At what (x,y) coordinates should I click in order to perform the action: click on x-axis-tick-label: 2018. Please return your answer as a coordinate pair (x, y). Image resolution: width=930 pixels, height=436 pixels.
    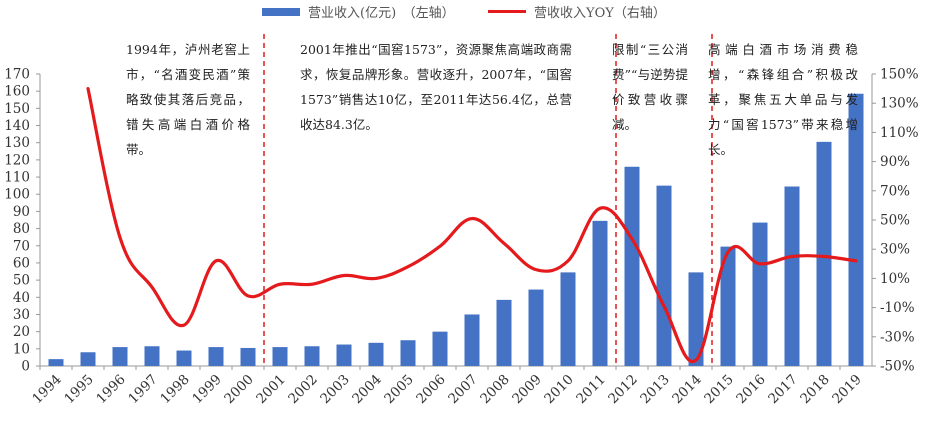
    Looking at the image, I should click on (815, 390).